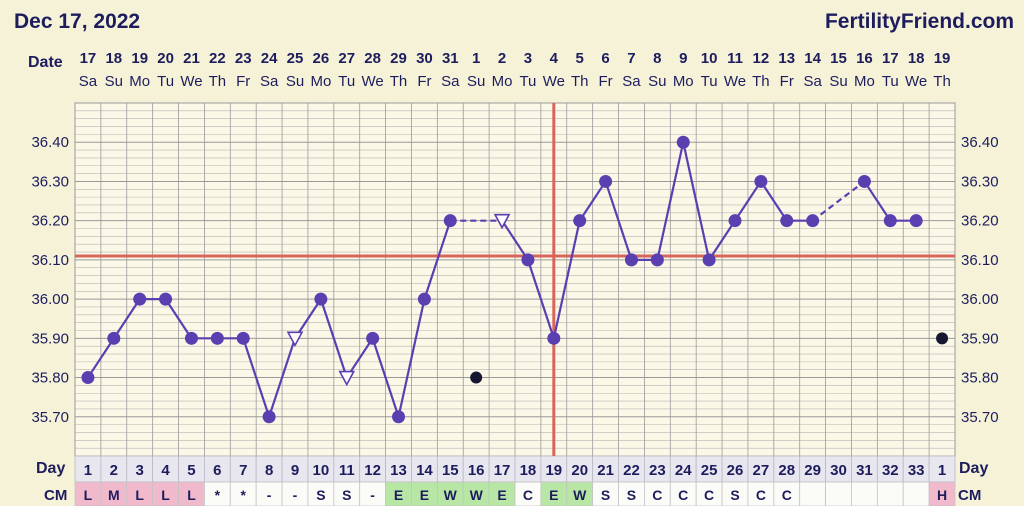  Describe the element at coordinates (580, 58) in the screenshot. I see `date-number: 5` at that location.